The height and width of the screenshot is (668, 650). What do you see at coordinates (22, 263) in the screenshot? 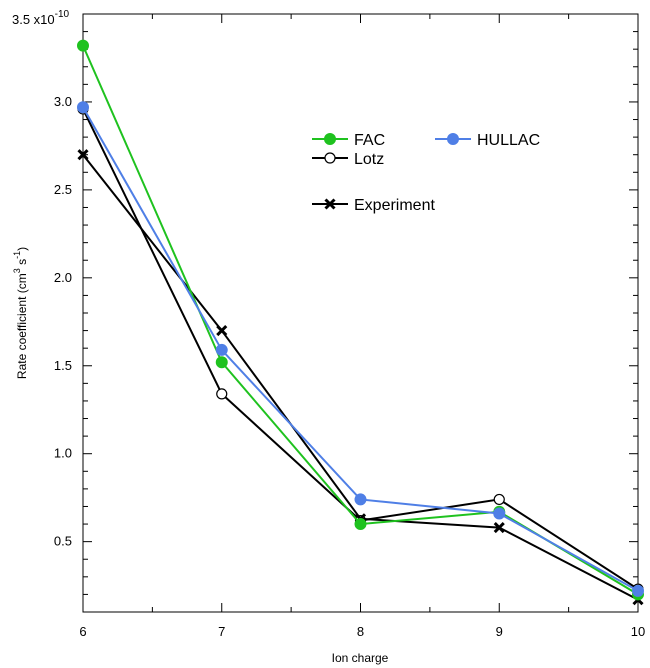
I see `y-axis-label-mid: s` at bounding box center [22, 263].